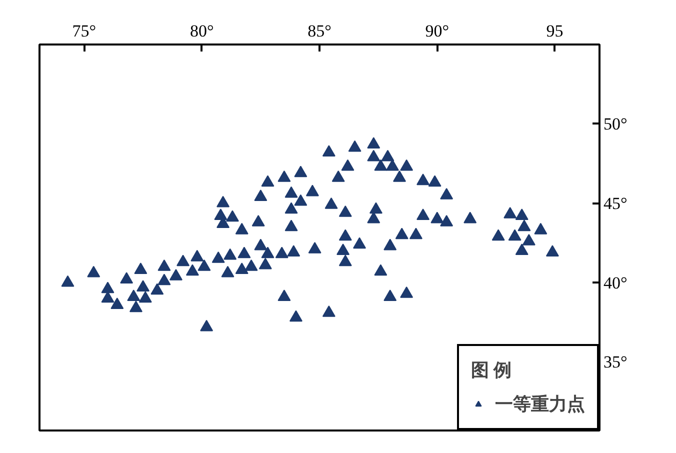  What do you see at coordinates (540, 404) in the screenshot?
I see `legend-label: 一等重力点` at bounding box center [540, 404].